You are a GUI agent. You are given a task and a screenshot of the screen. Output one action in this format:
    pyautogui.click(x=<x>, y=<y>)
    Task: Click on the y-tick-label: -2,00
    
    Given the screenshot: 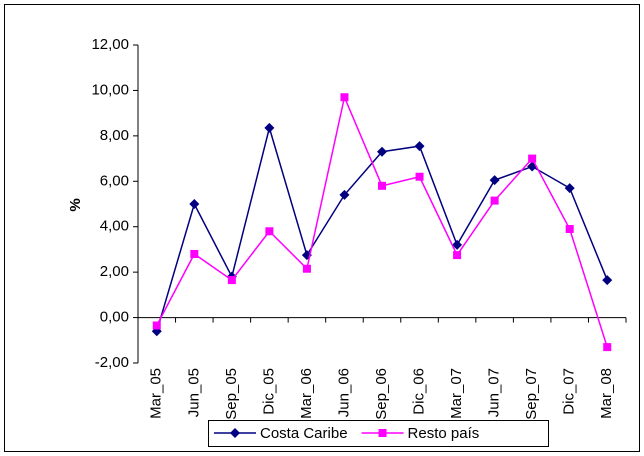 What is the action you would take?
    pyautogui.click(x=112, y=362)
    